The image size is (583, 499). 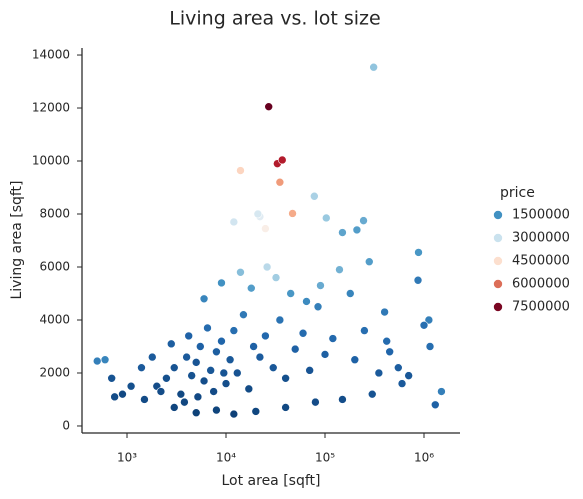 What do you see at coordinates (54, 214) in the screenshot?
I see `y-tick-label: 8000` at bounding box center [54, 214].